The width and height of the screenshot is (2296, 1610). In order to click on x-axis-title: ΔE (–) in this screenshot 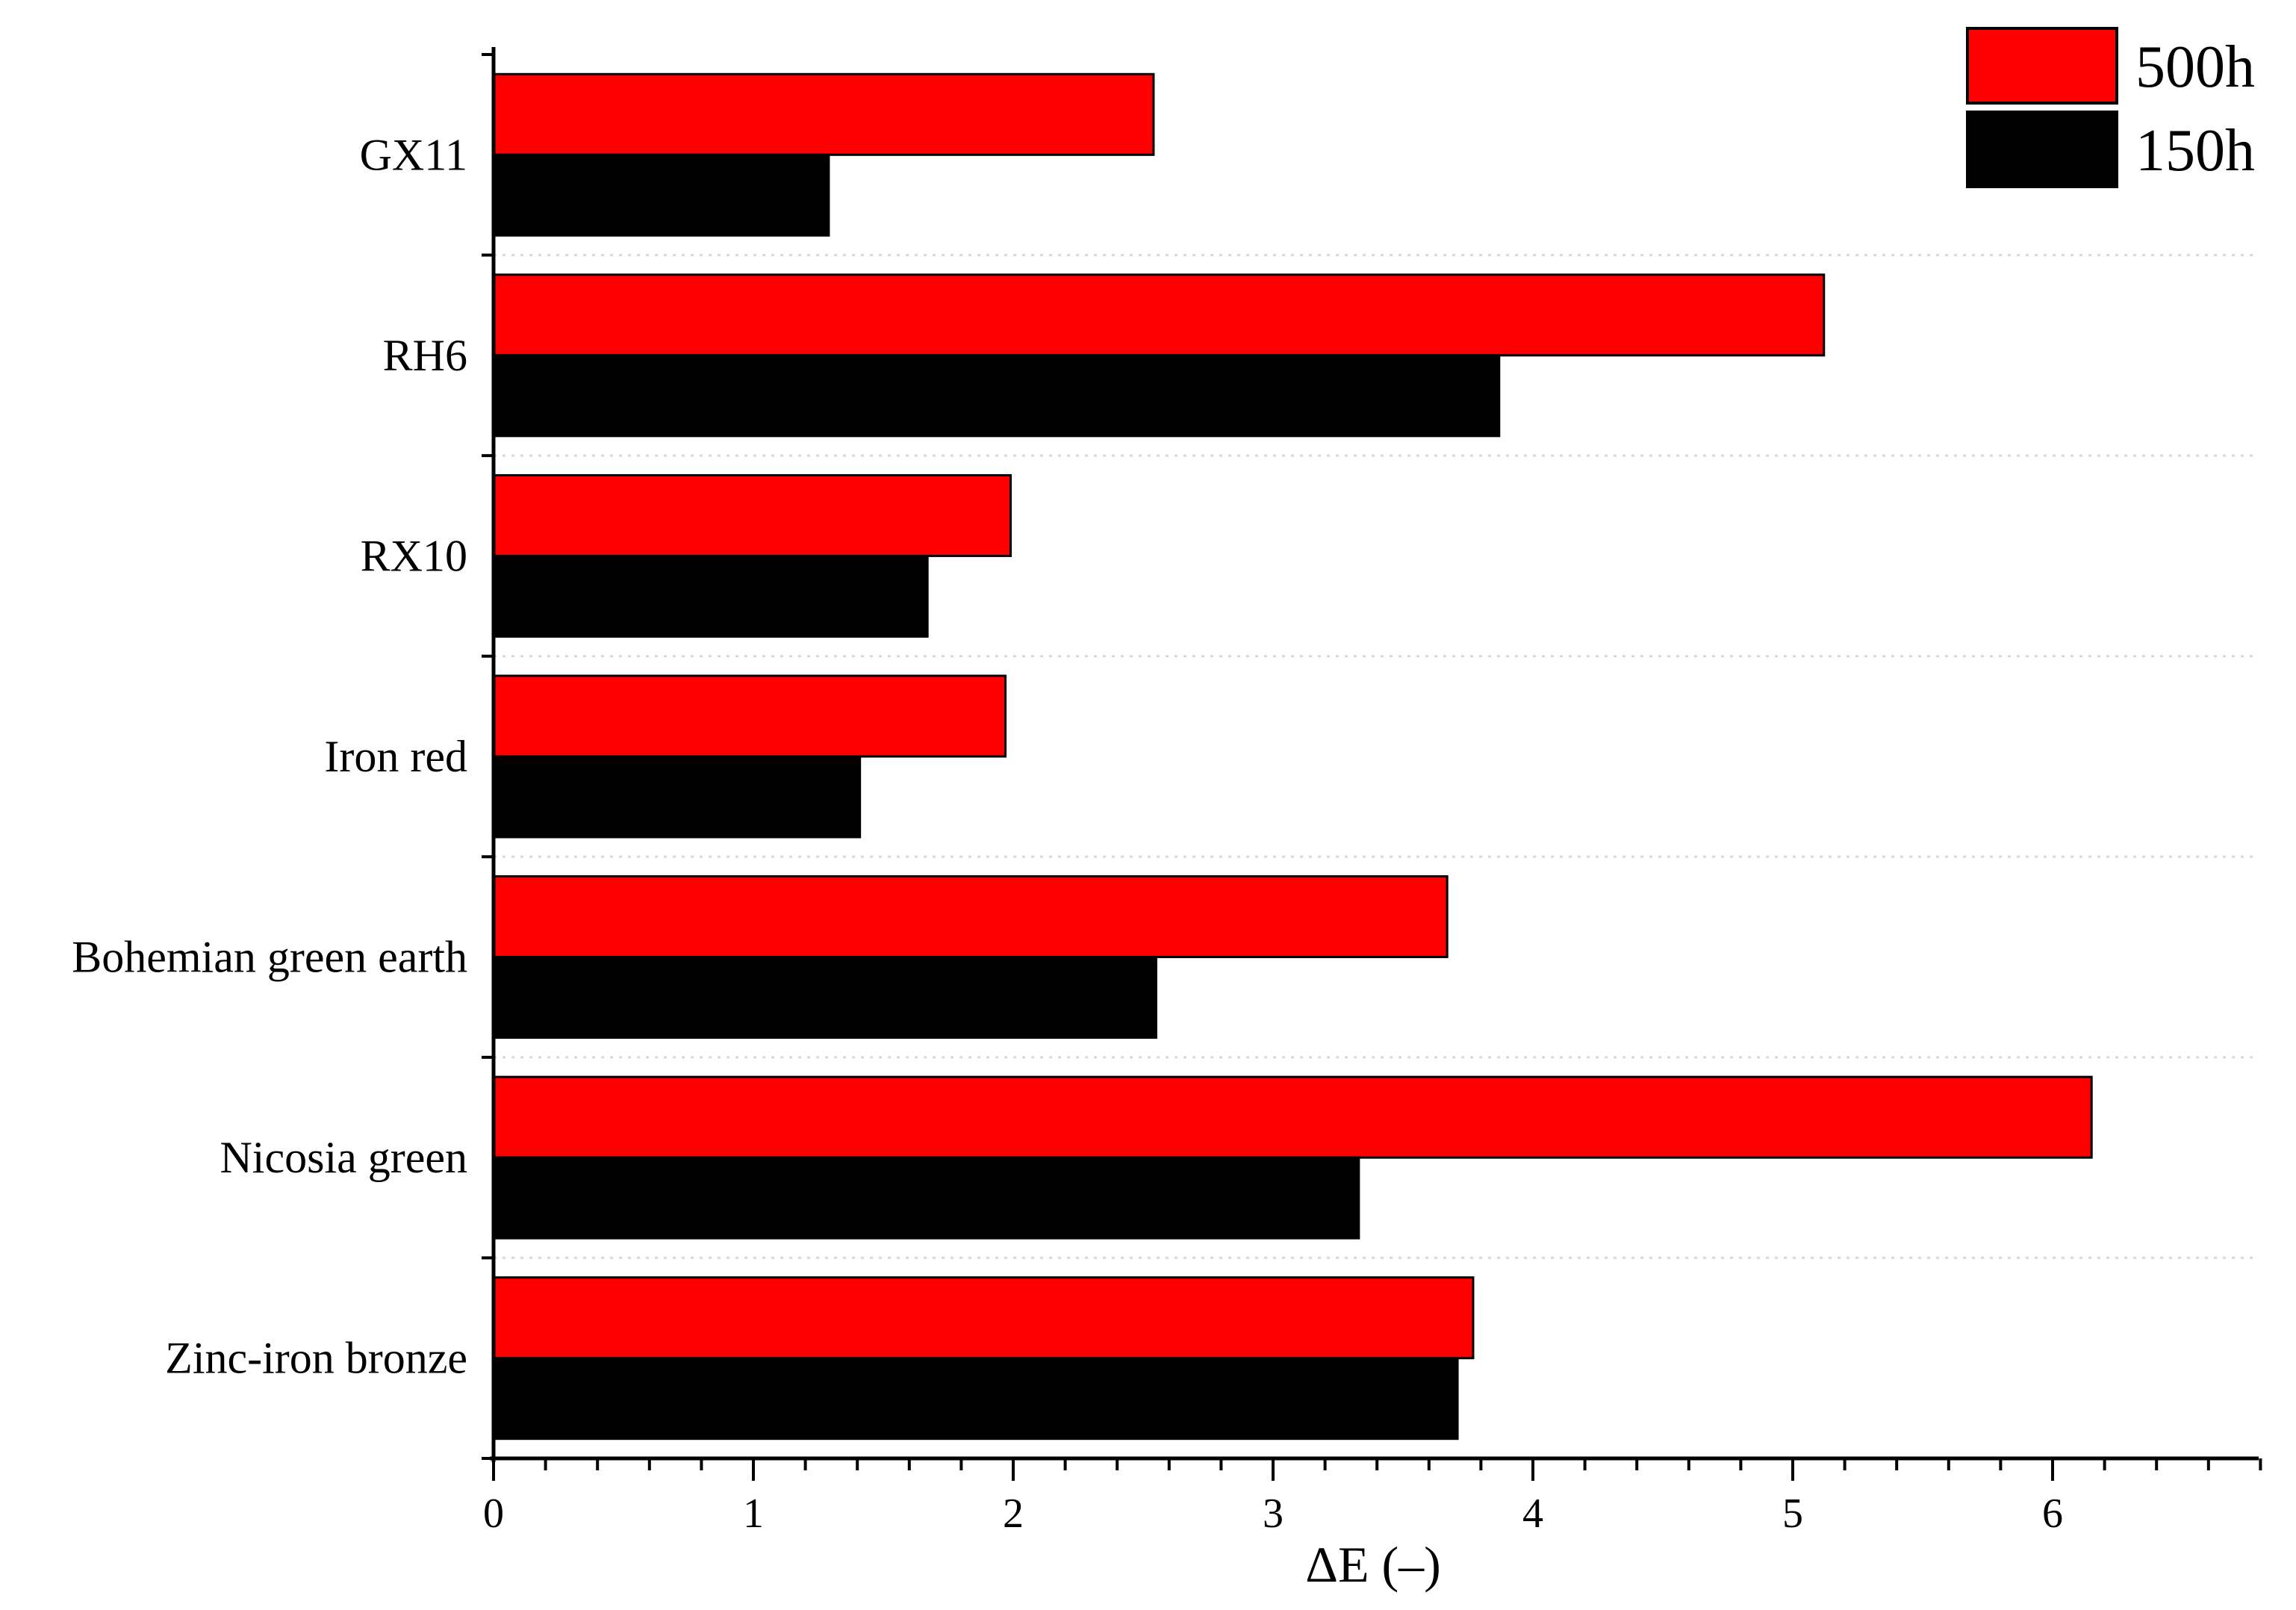, I will do `click(1373, 1564)`.